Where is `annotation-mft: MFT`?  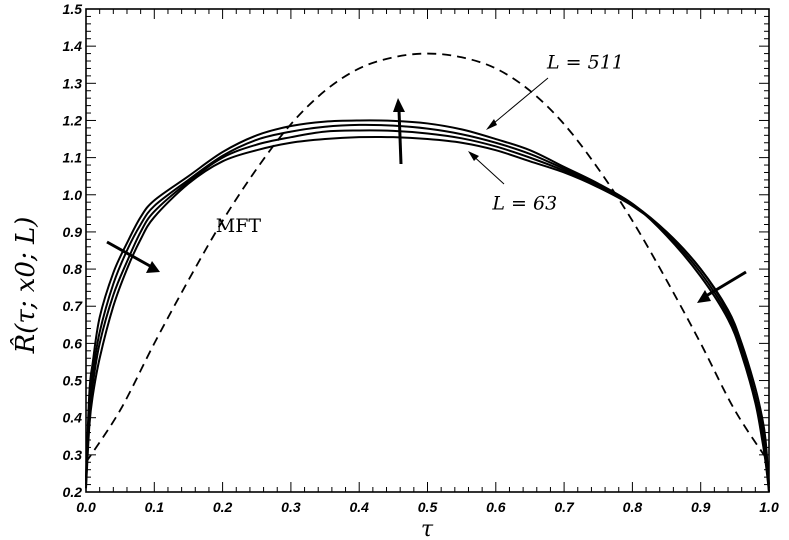 annotation-mft: MFT is located at coordinates (239, 226).